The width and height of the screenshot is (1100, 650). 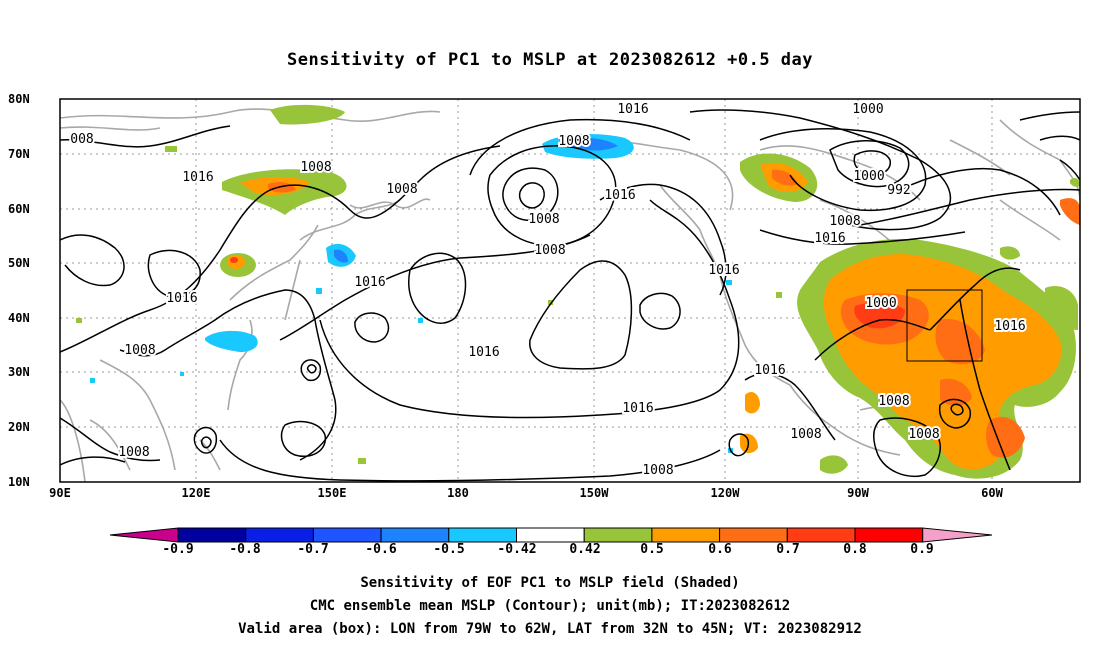 I want to click on colorbar-label: 0.6, so click(x=720, y=549).